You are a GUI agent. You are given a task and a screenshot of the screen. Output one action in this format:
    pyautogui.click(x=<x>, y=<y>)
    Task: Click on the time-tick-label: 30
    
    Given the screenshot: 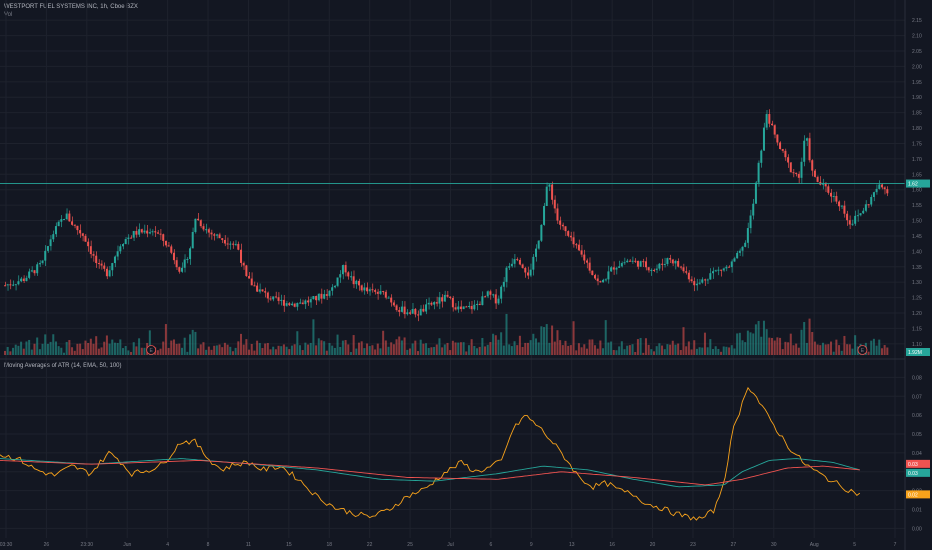 What is the action you would take?
    pyautogui.click(x=774, y=545)
    